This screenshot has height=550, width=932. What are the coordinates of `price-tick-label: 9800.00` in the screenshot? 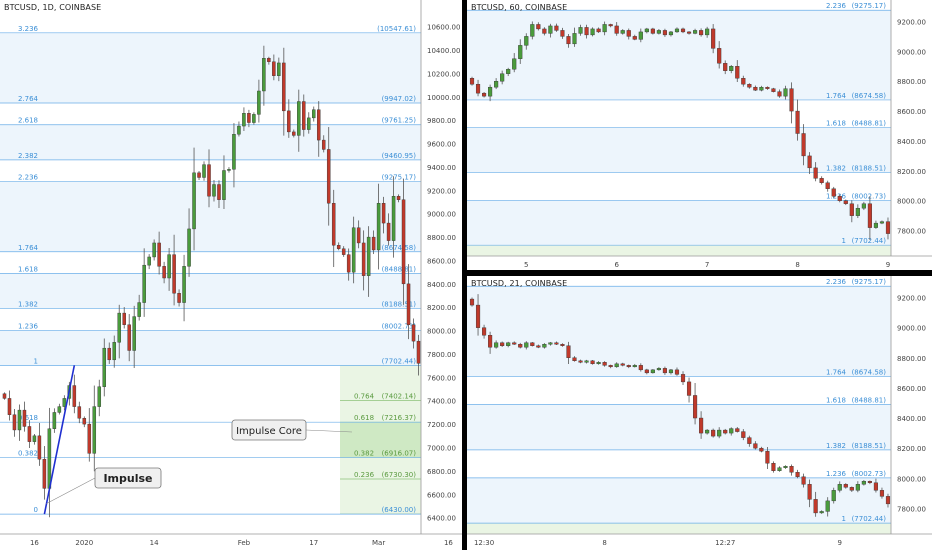 It's located at (441, 121).